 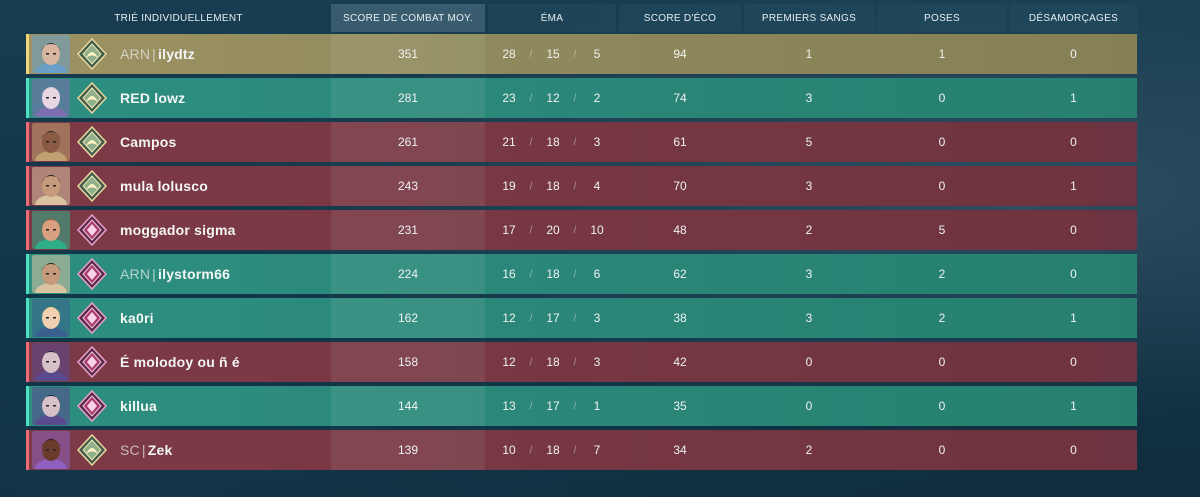 I want to click on player-row: É molodoy ou ñ é 12/18/3 158 42 0 0 0, so click(x=581, y=362).